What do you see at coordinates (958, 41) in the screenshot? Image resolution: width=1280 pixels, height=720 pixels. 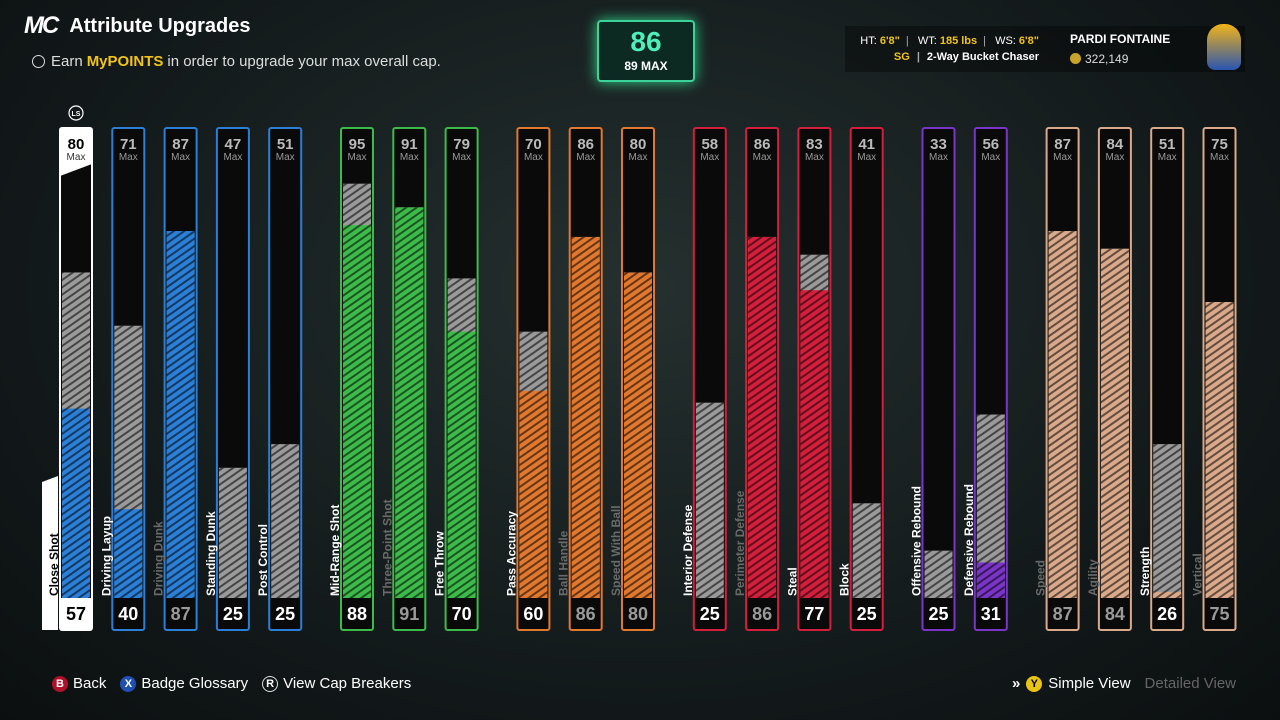 I see `bio-value: 185 lbs` at bounding box center [958, 41].